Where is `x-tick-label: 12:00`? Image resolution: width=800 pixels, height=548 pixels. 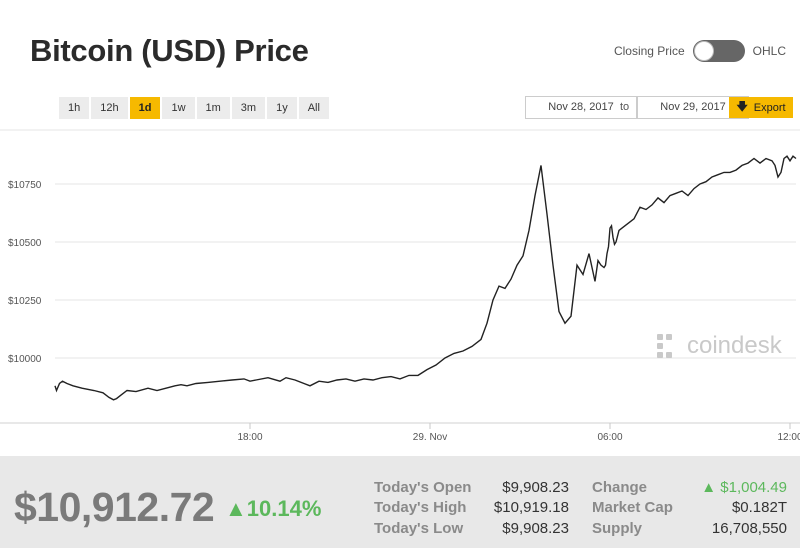
x-tick-label: 12:00 is located at coordinates (788, 437).